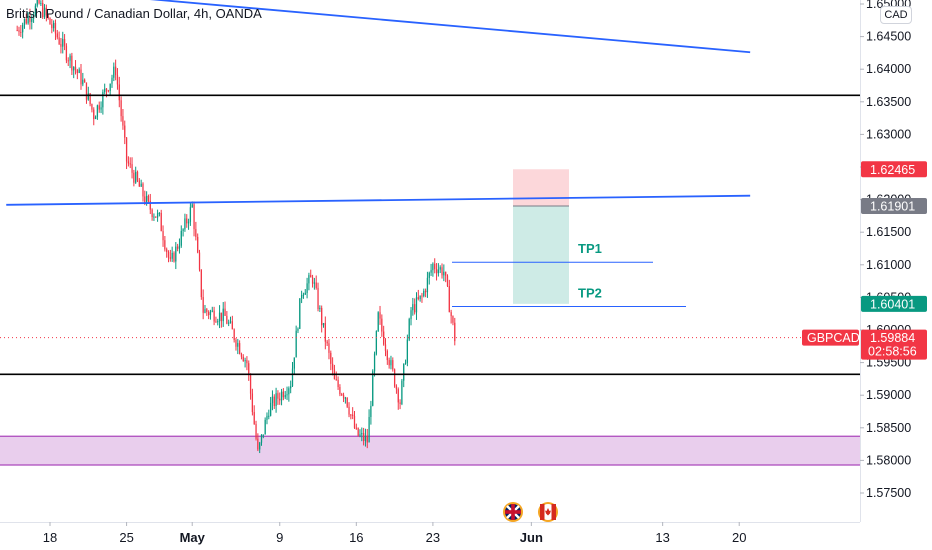 This screenshot has width=932, height=550. Describe the element at coordinates (896, 15) in the screenshot. I see `currency-badge: CAD` at that location.